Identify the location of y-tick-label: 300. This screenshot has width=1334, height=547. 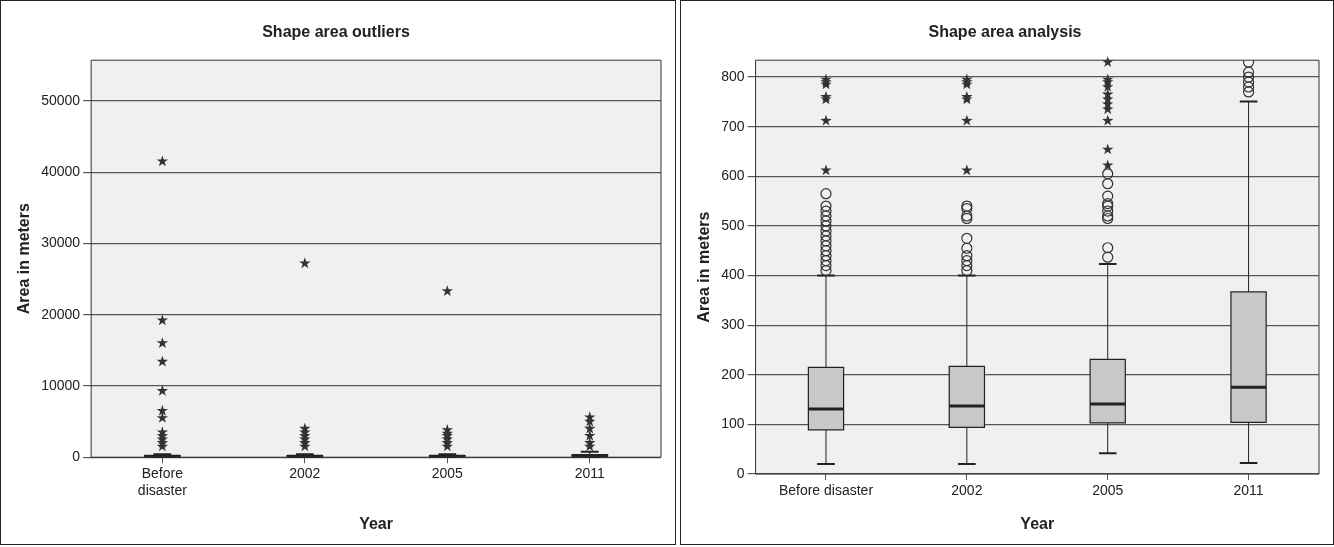
(733, 324).